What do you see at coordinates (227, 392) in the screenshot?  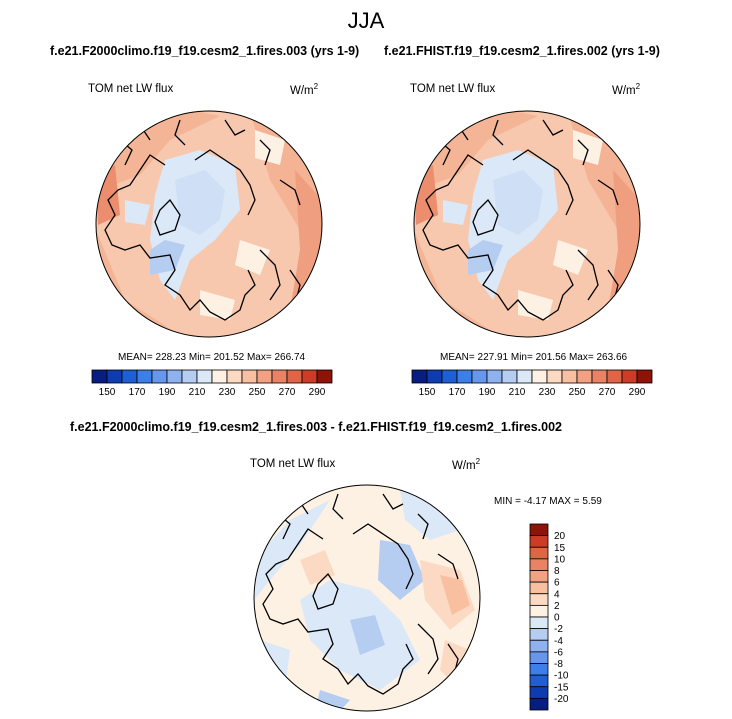 I see `left-colorbar-tick-label: 230` at bounding box center [227, 392].